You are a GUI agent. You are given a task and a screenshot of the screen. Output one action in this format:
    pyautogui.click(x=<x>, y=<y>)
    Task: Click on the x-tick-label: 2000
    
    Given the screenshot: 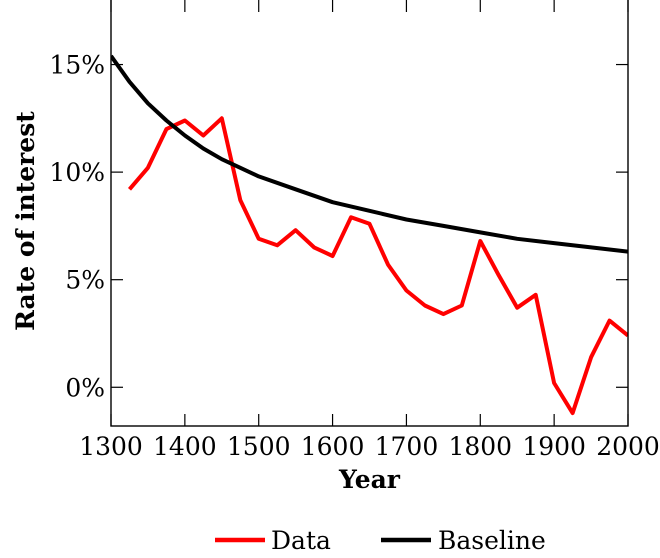 What is the action you would take?
    pyautogui.click(x=628, y=446)
    